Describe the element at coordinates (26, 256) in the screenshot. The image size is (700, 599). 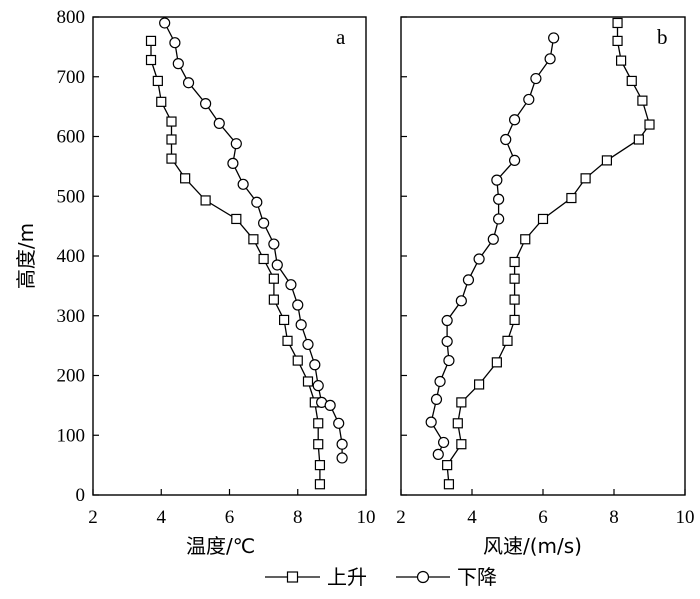
I see `y-axis-title: 高度/m` at that location.